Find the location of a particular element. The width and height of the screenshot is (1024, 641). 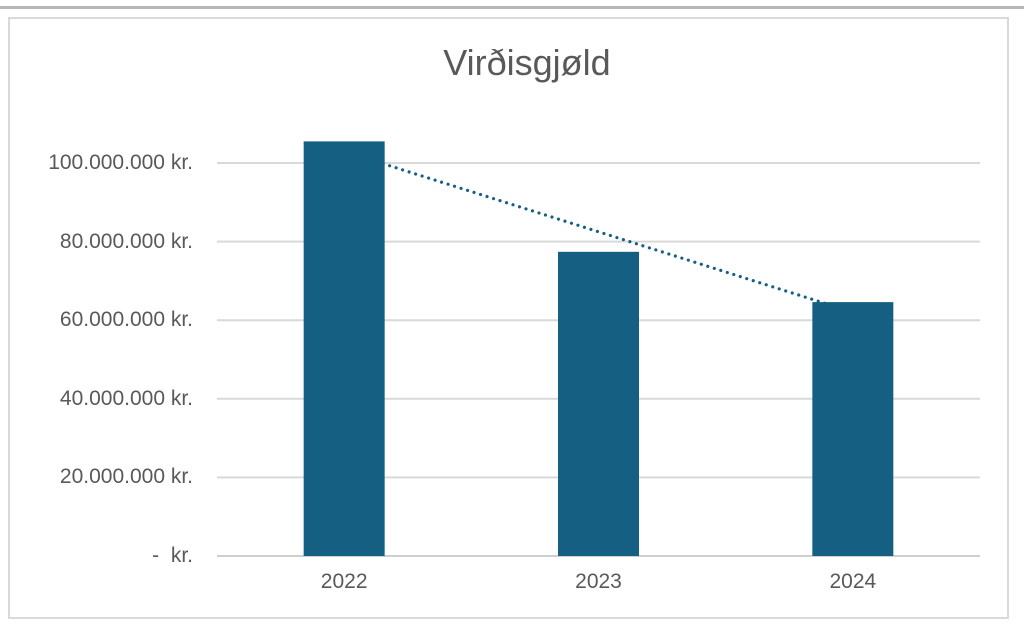

x-axis-category-label: 2022 is located at coordinates (344, 581).